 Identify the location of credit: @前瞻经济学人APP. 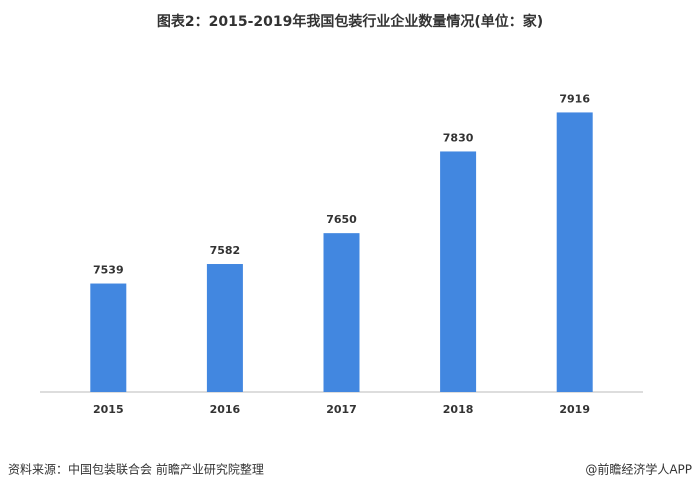
(638, 469).